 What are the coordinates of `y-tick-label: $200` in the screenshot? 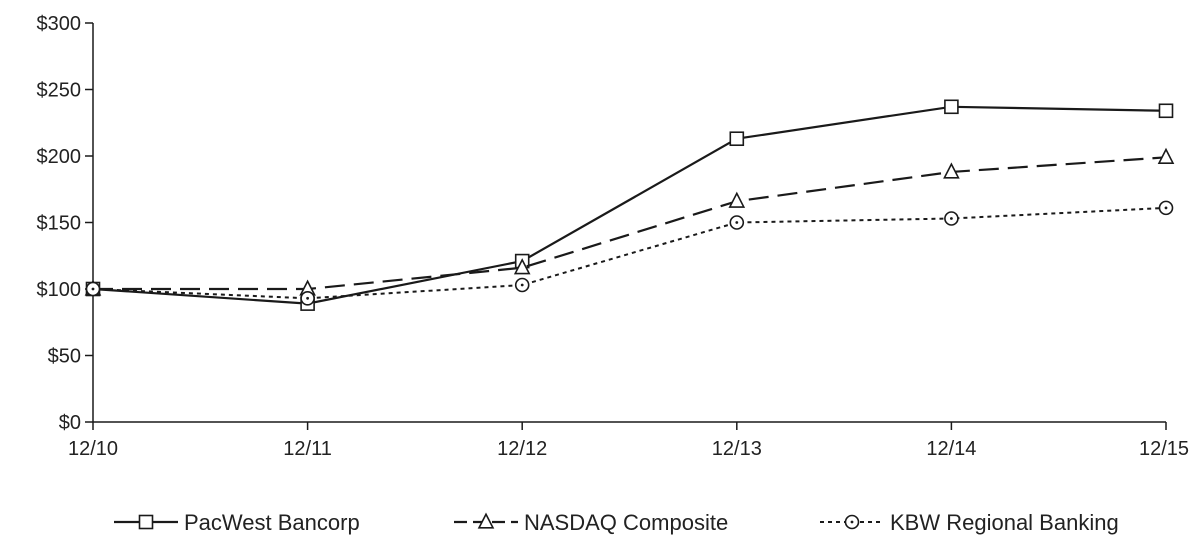 It's located at (59, 157).